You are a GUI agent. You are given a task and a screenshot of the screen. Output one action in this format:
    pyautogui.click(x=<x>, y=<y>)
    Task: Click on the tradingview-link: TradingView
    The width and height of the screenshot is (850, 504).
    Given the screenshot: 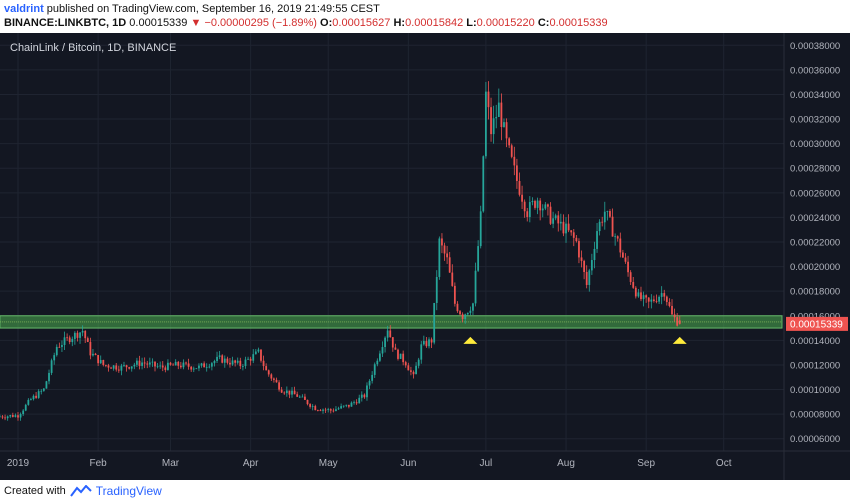 What is the action you would take?
    pyautogui.click(x=128, y=491)
    